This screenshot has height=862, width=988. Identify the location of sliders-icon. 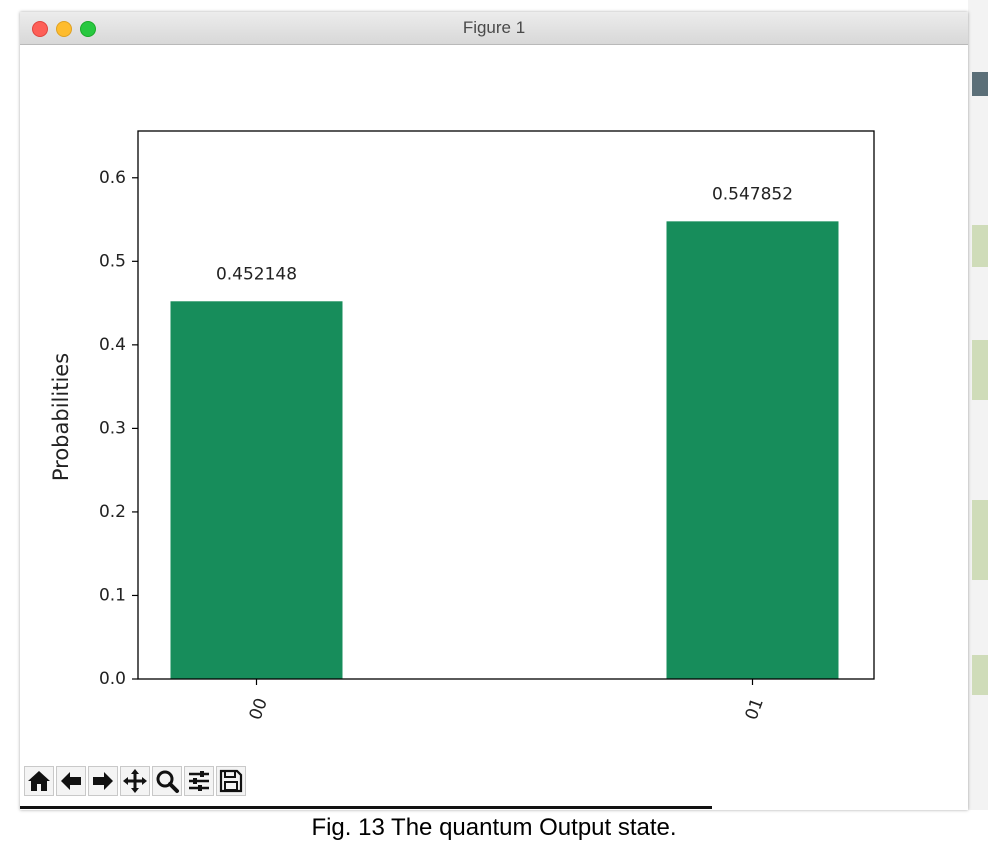
(199, 781).